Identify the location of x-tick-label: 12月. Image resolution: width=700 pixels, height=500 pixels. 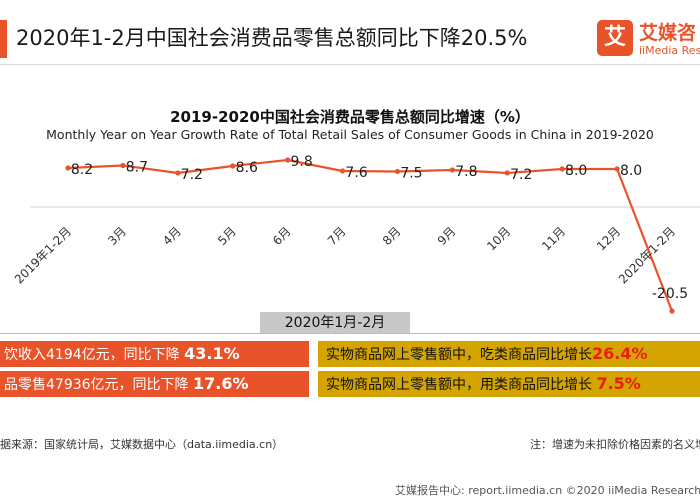
(608, 238).